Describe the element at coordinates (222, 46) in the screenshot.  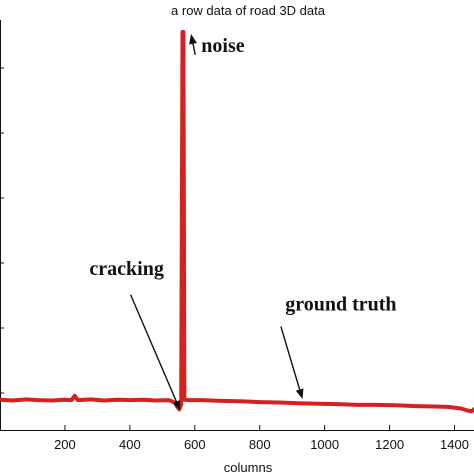
I see `annotation-label: noise` at that location.